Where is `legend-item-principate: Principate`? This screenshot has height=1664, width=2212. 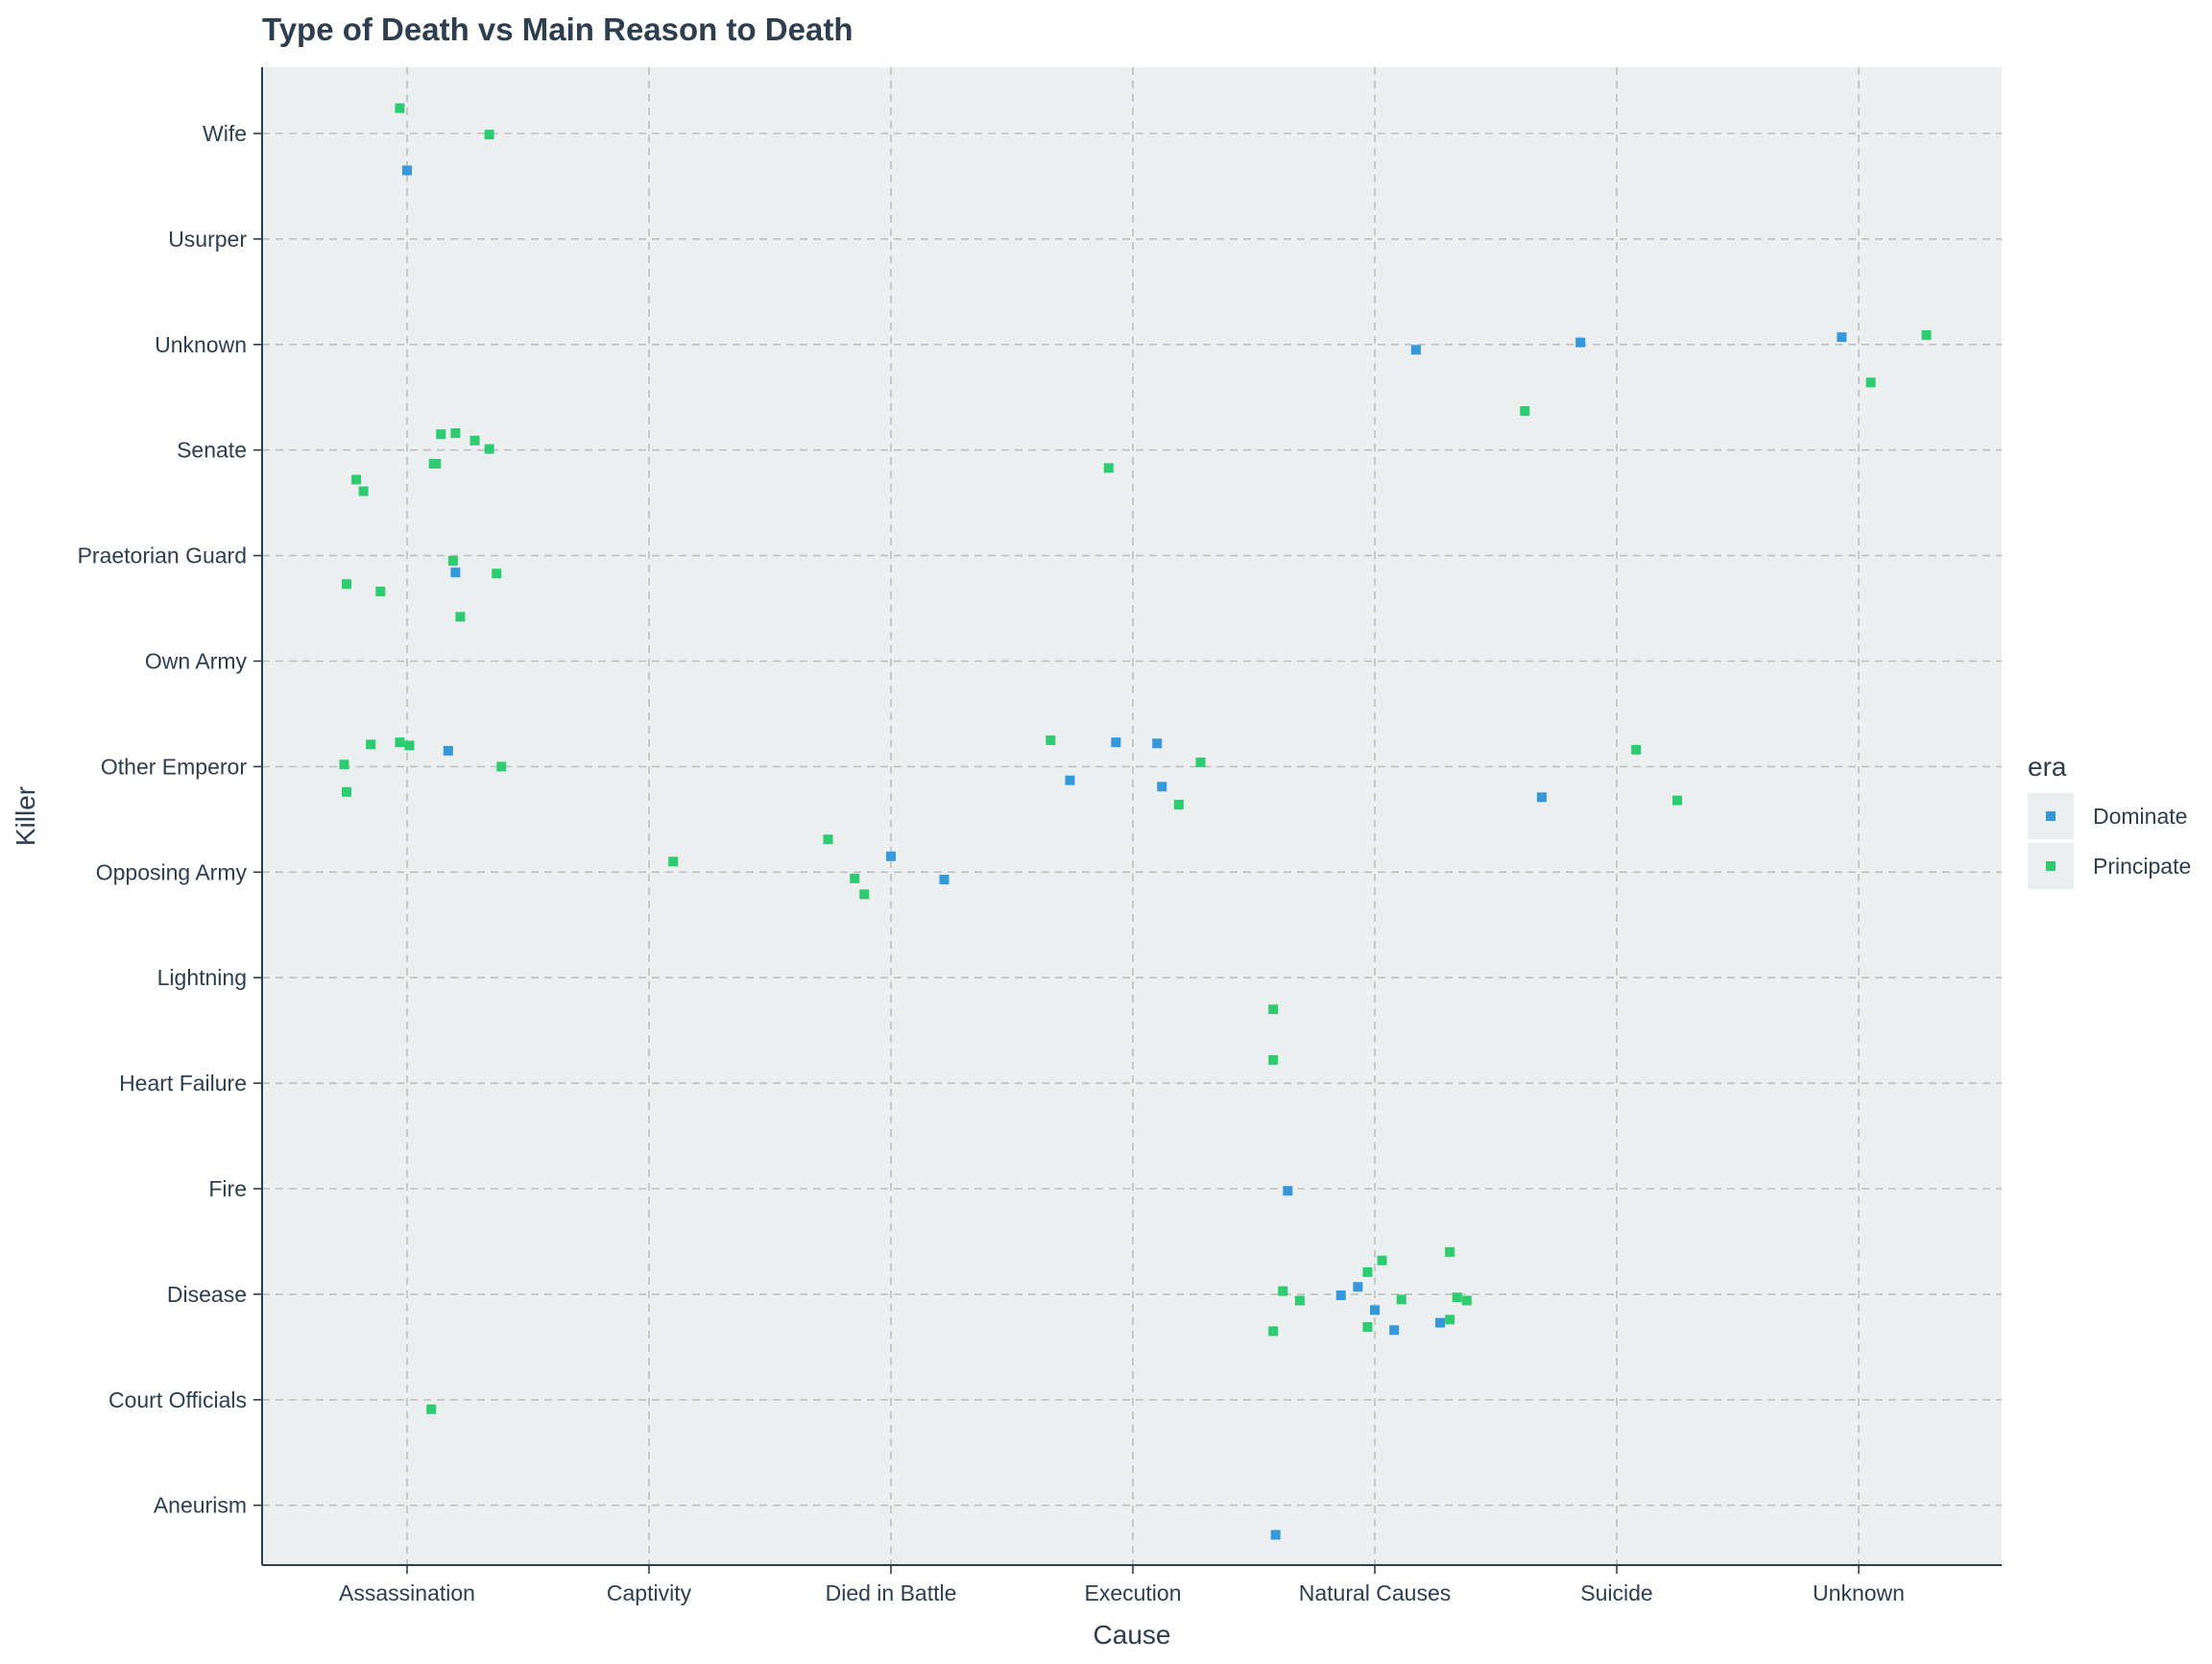
legend-item-principate: Principate is located at coordinates (2109, 866).